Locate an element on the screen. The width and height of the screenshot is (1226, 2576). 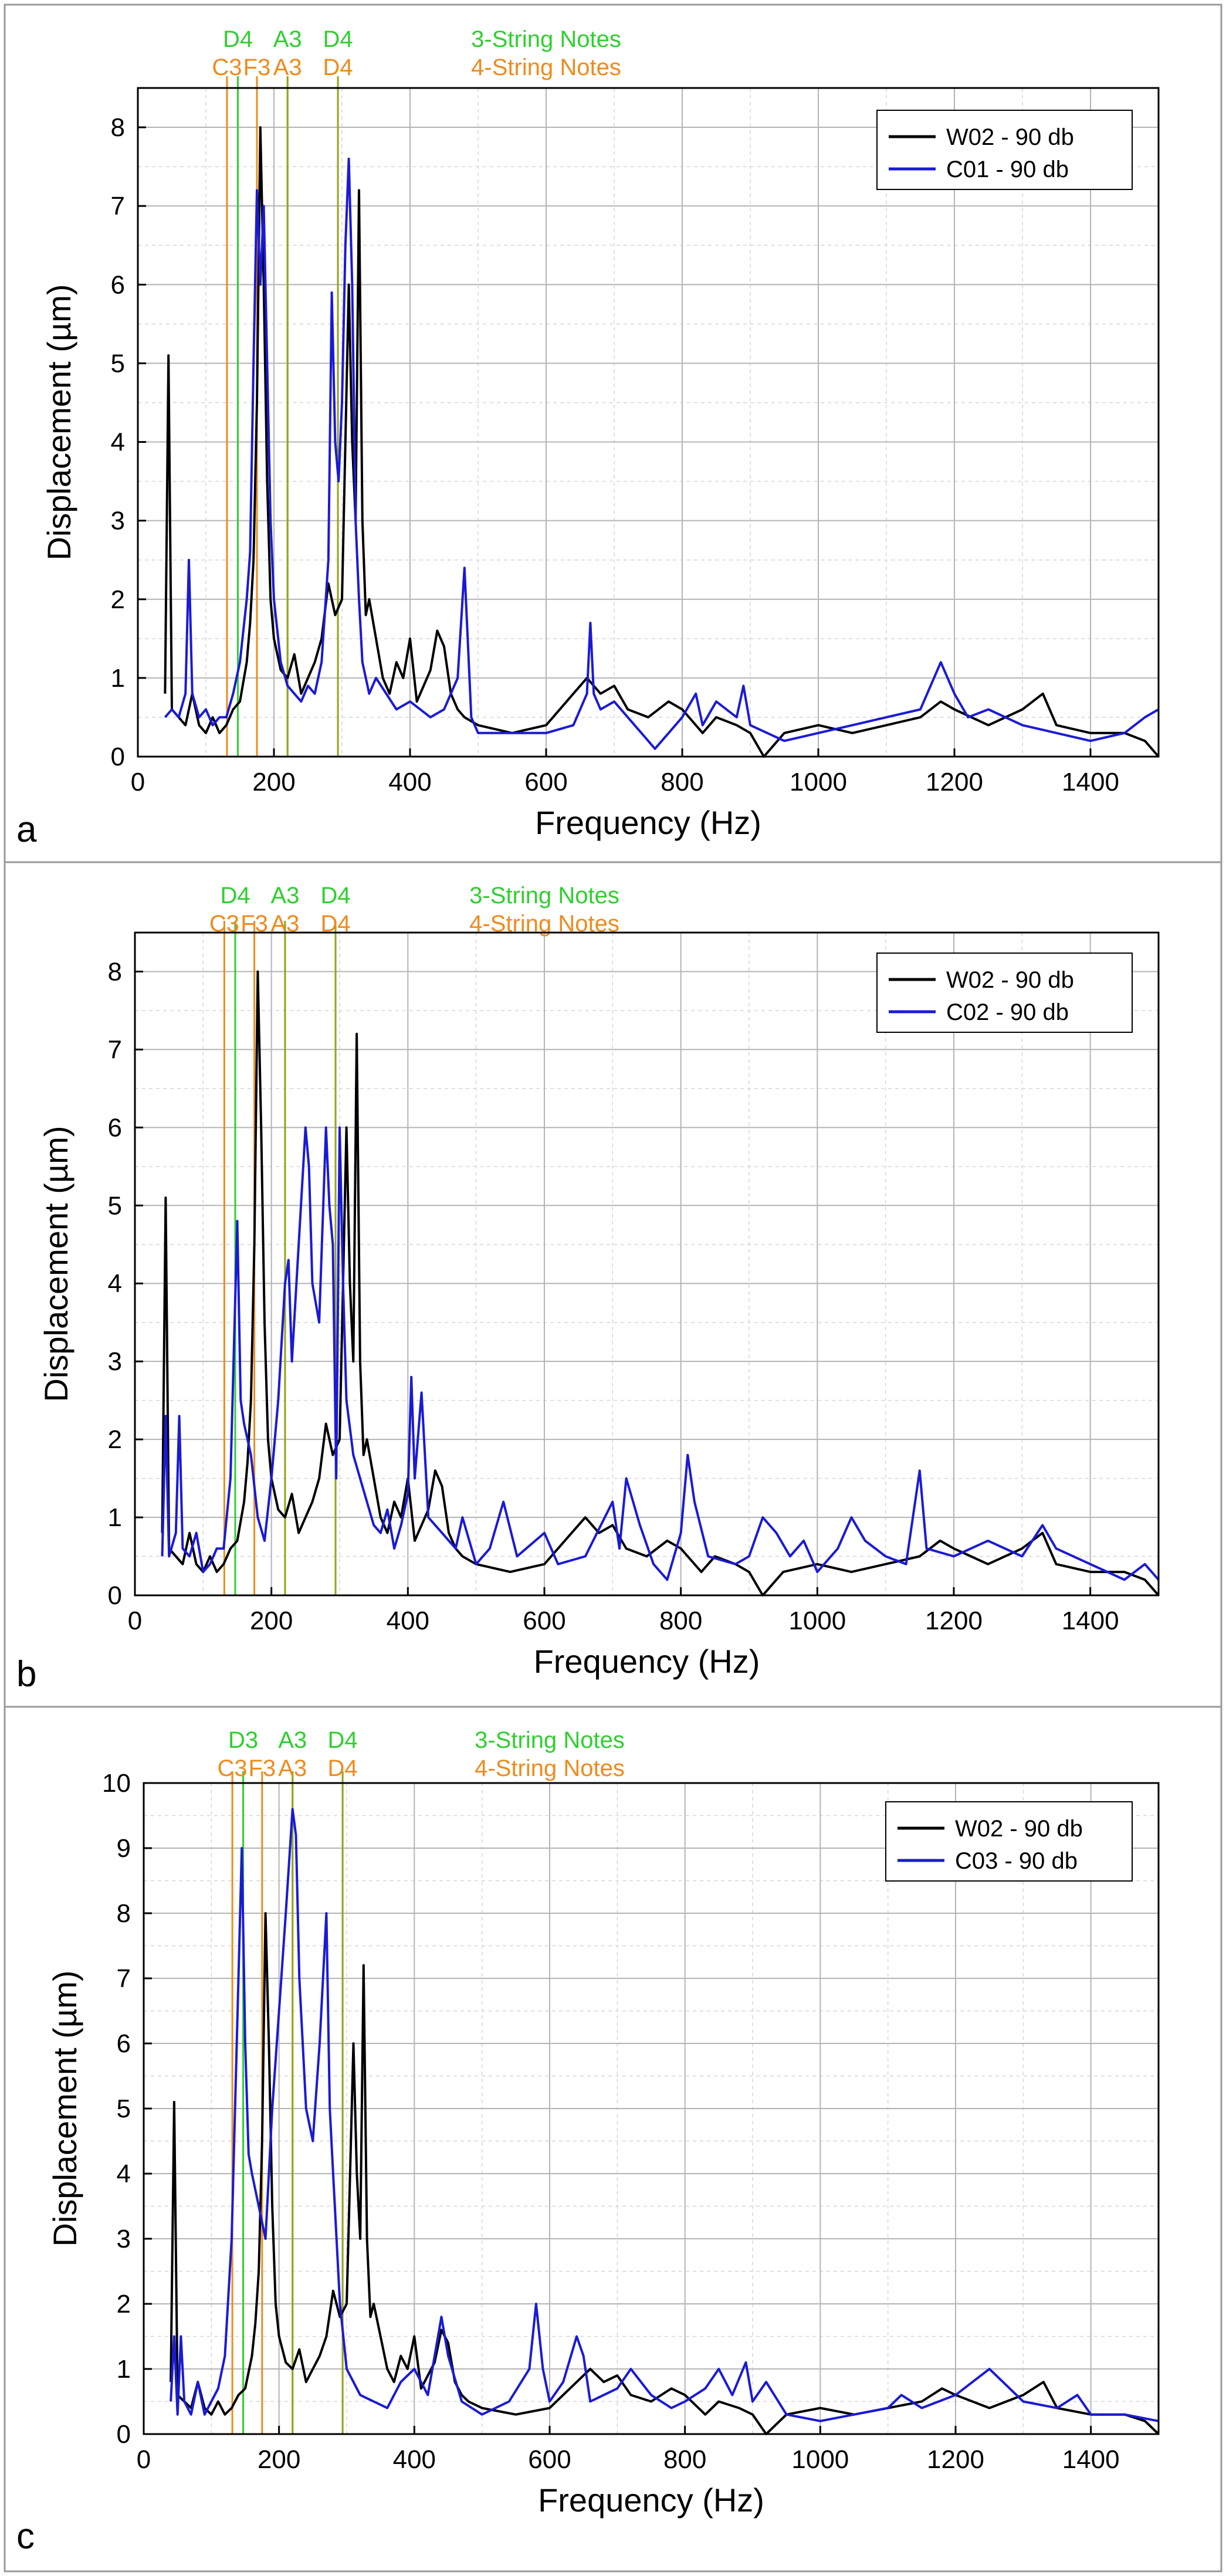
series-line-c02 is located at coordinates (660, 1353).